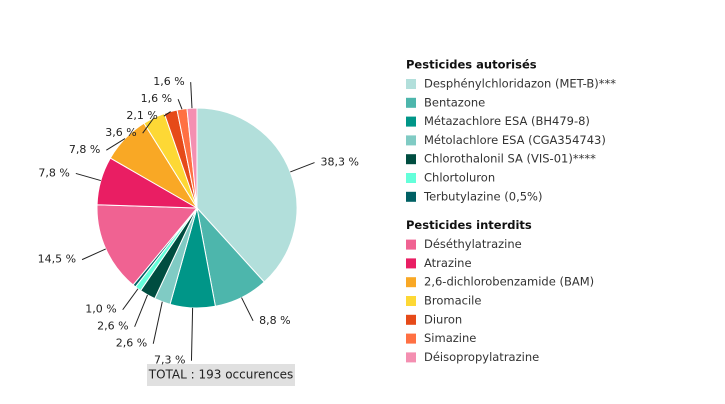 This screenshot has width=725, height=404. Describe the element at coordinates (509, 282) in the screenshot. I see `legend-label: 2,6-dichlorobenzamide (BAM)` at that location.